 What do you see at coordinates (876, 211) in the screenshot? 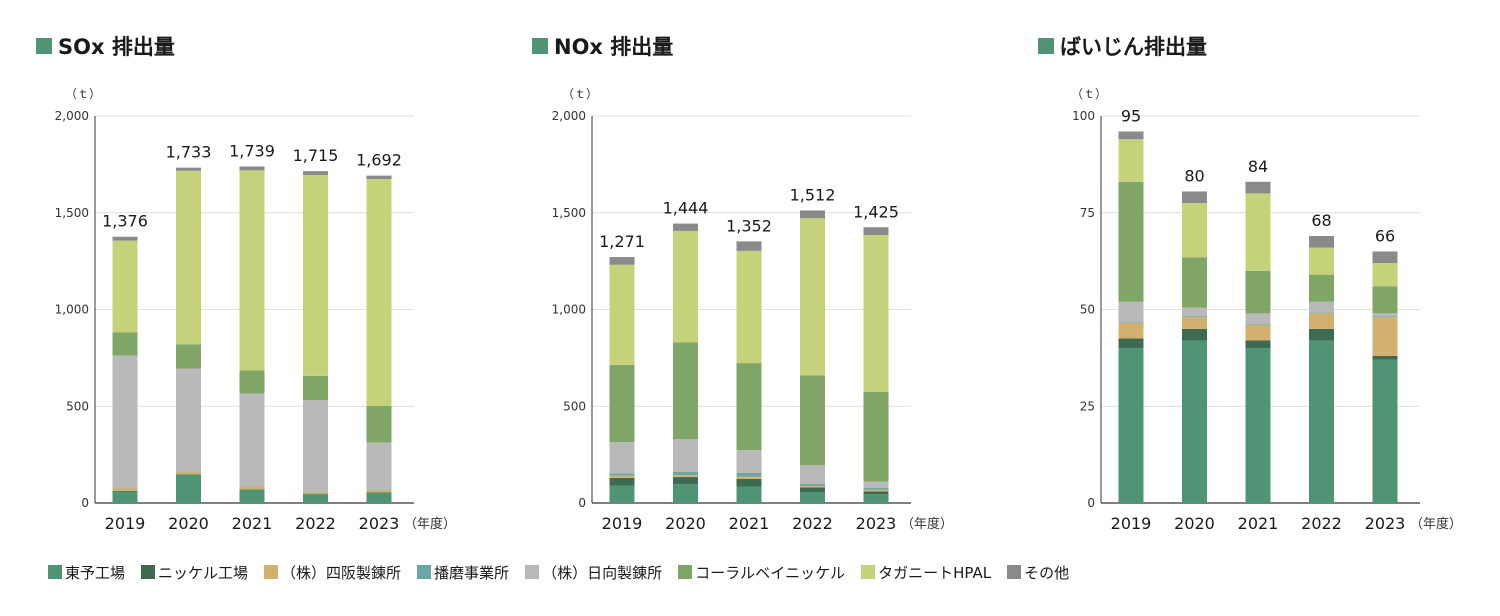
I see `bar-total-label: 1,425` at bounding box center [876, 211].